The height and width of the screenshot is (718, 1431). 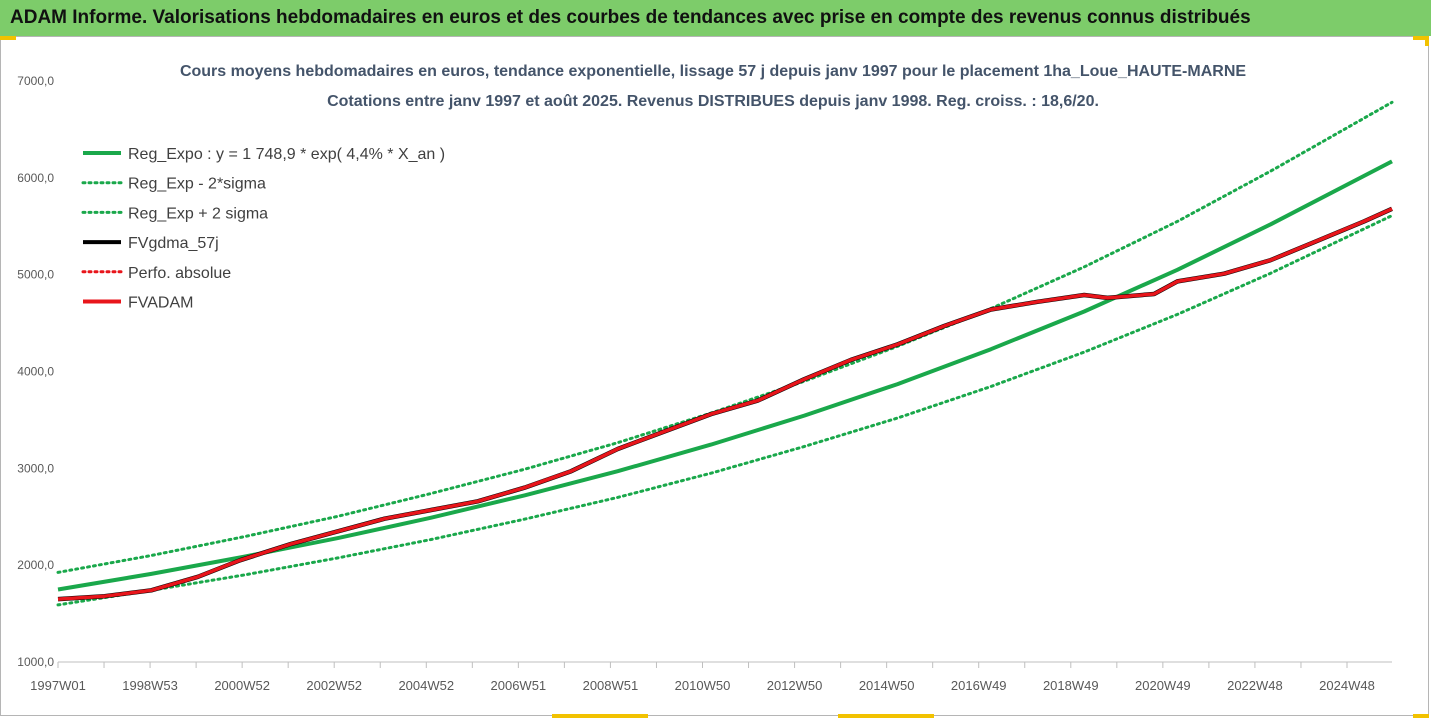 What do you see at coordinates (242, 685) in the screenshot?
I see `x-tick-label: 2000W52` at bounding box center [242, 685].